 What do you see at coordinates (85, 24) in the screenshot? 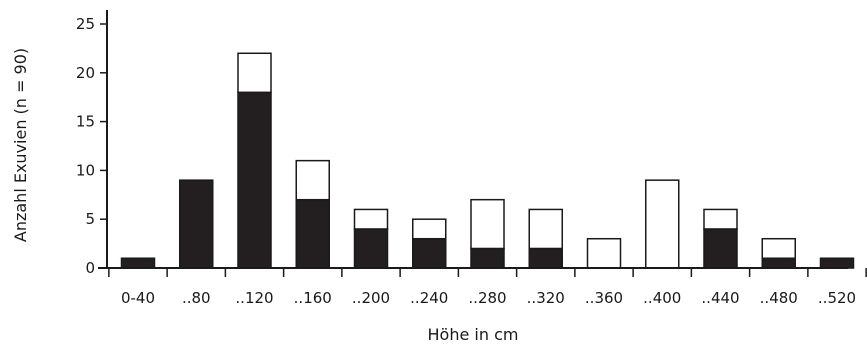
I see `y-tick-label: 25` at bounding box center [85, 24].